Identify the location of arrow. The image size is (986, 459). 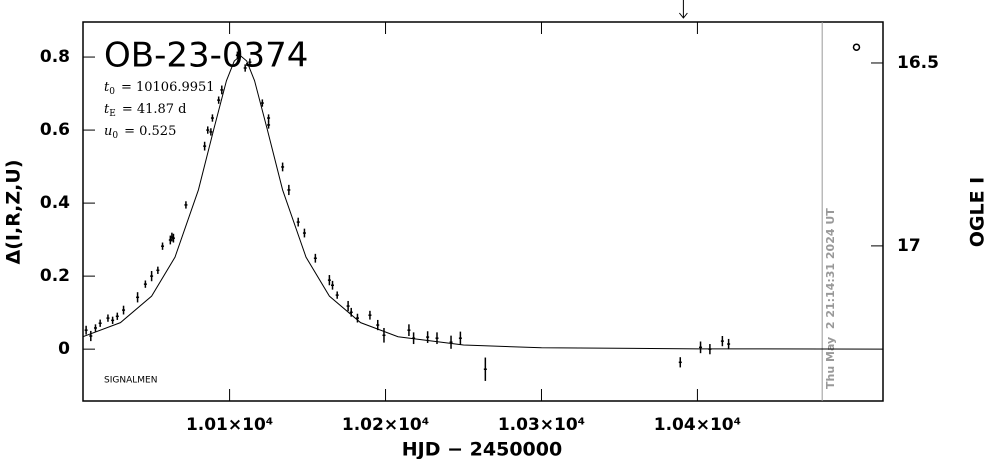
(683, 9).